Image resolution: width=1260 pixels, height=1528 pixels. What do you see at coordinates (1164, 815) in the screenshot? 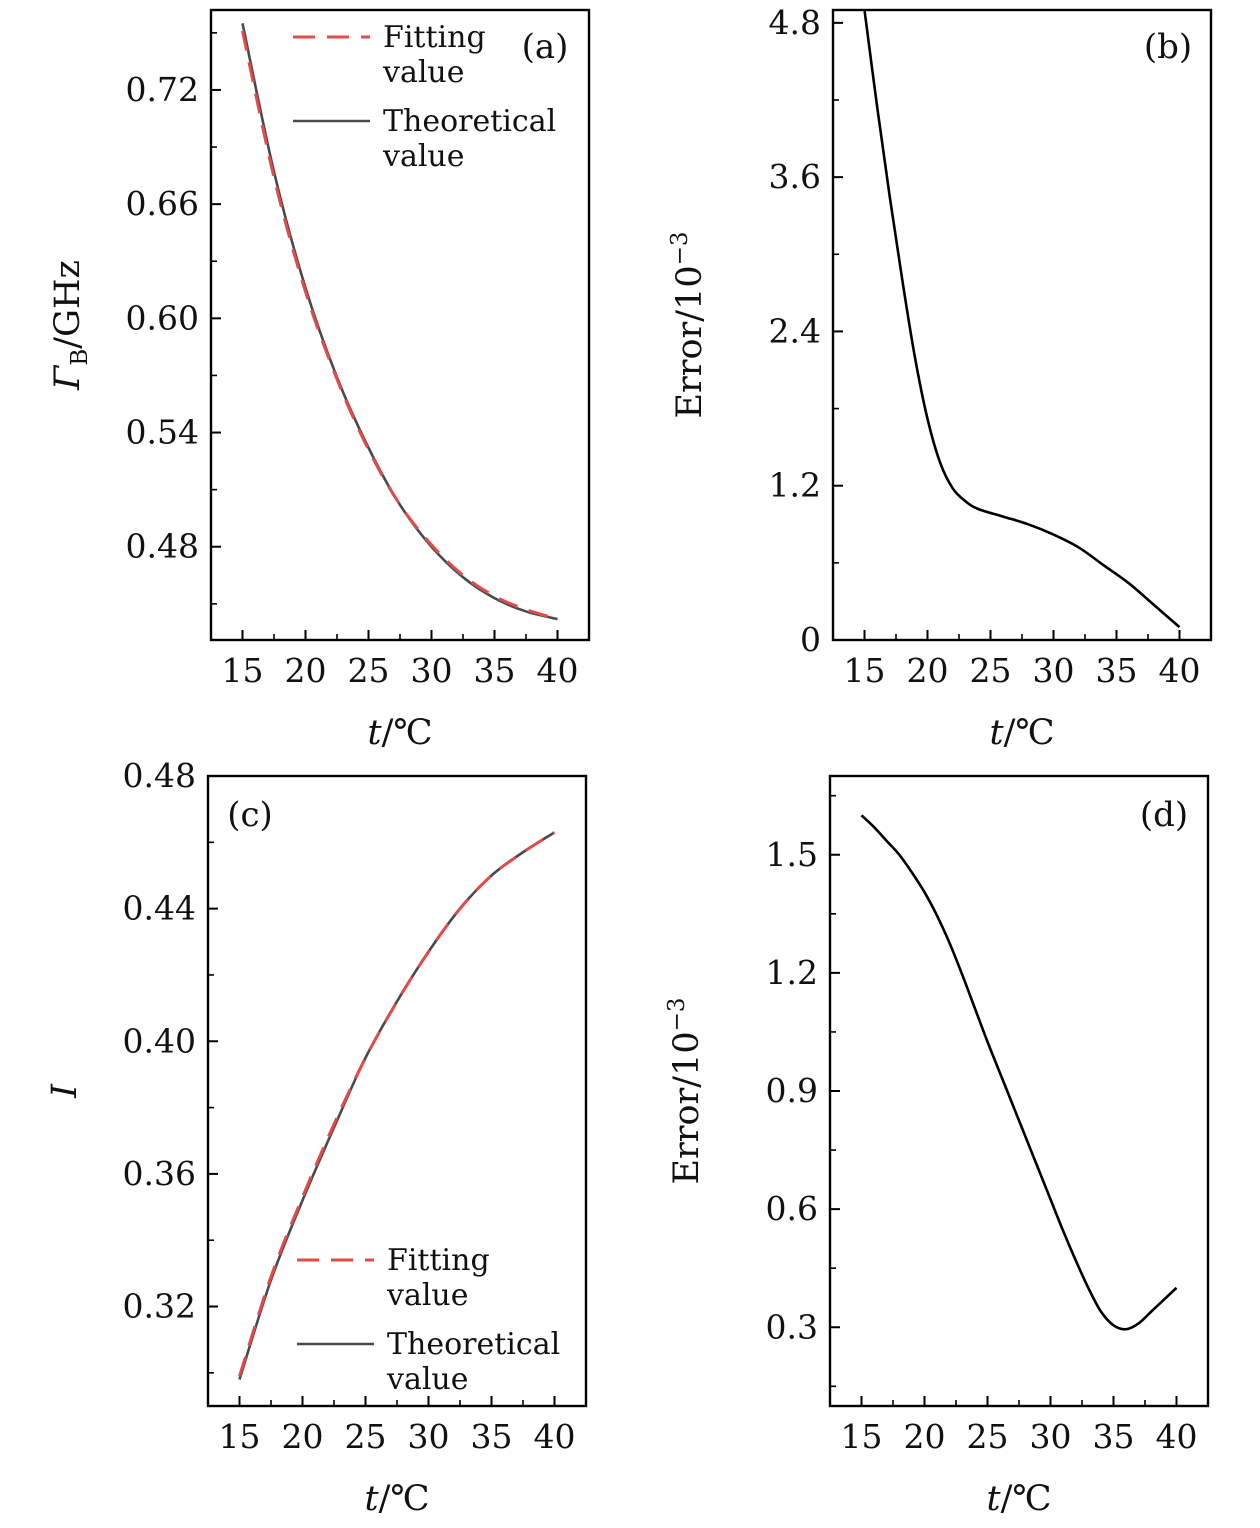
I see `panel-label: (d)` at bounding box center [1164, 815].